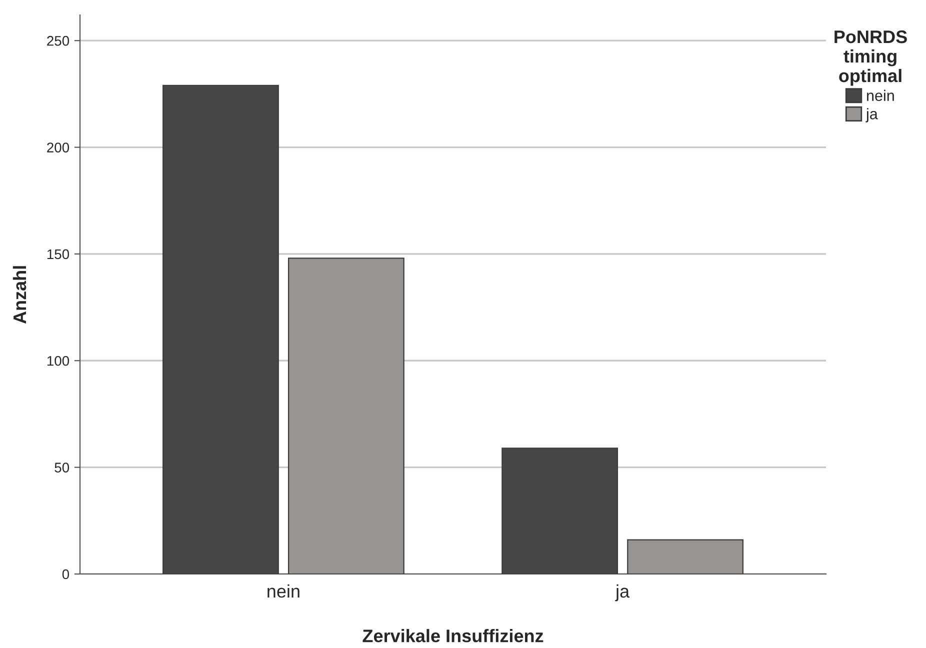  Describe the element at coordinates (58, 361) in the screenshot. I see `y-tick-label: 100` at that location.